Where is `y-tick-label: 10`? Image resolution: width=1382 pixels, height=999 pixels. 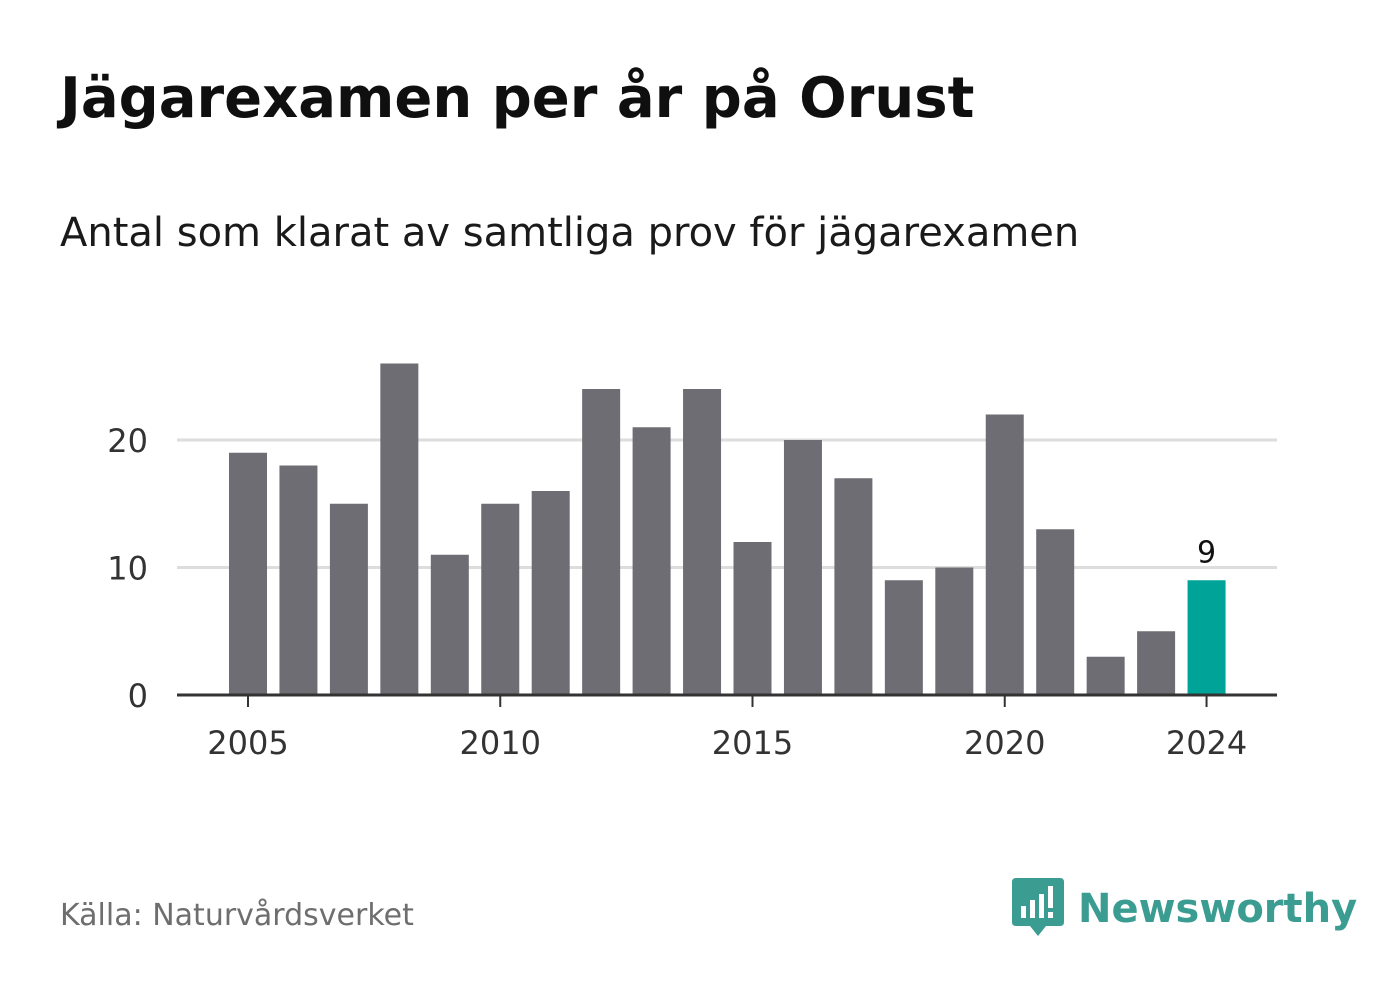
y-tick-label: 10 is located at coordinates (127, 569).